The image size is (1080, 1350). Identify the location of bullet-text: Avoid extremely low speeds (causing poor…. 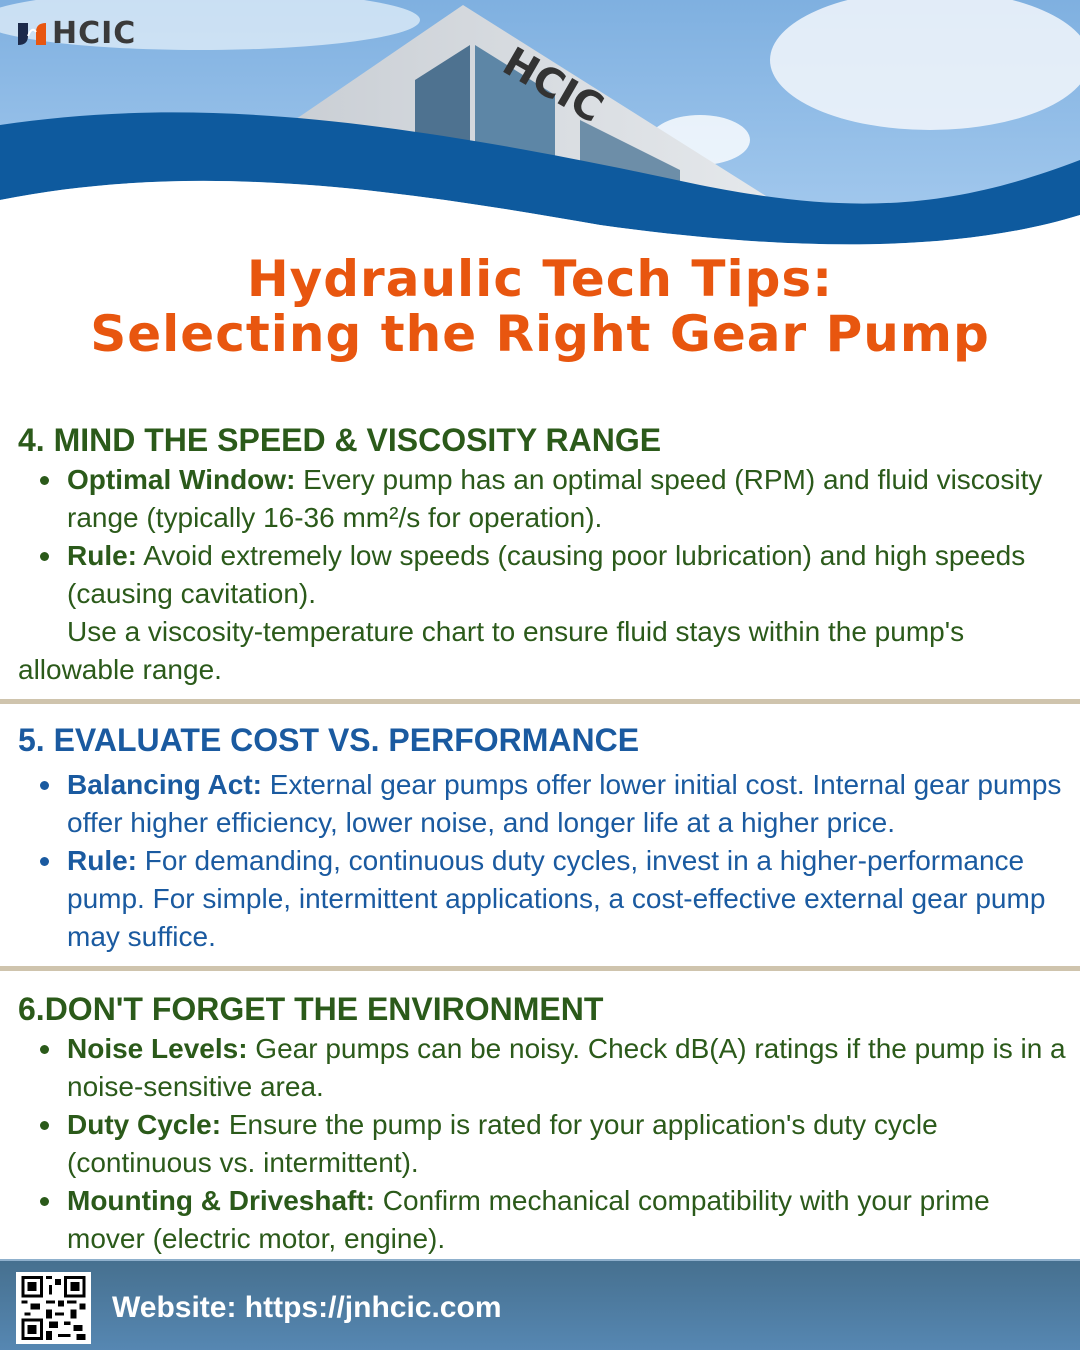
(546, 574).